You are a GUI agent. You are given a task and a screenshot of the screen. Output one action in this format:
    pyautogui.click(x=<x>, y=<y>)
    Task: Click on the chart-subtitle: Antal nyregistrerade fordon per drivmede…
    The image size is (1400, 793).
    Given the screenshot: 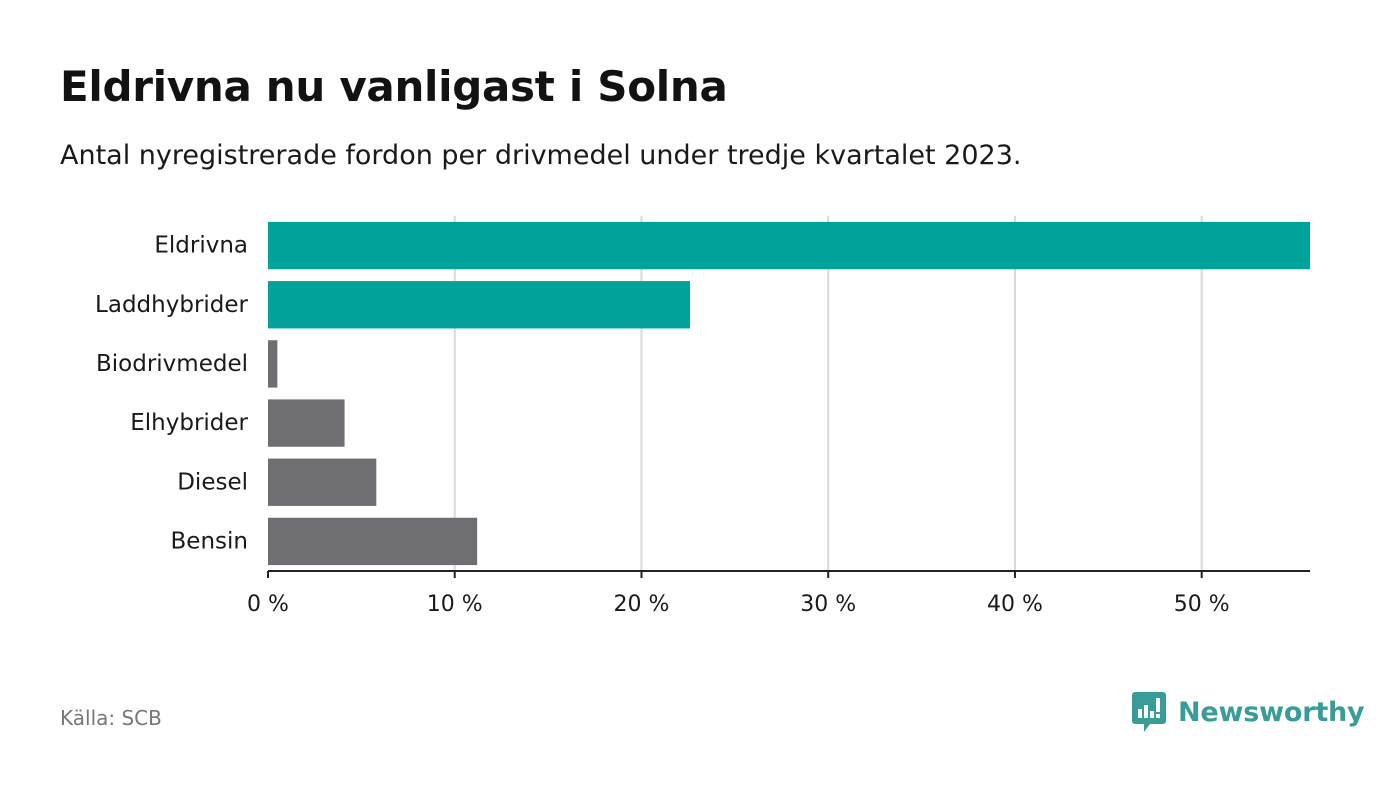 What is the action you would take?
    pyautogui.click(x=541, y=155)
    